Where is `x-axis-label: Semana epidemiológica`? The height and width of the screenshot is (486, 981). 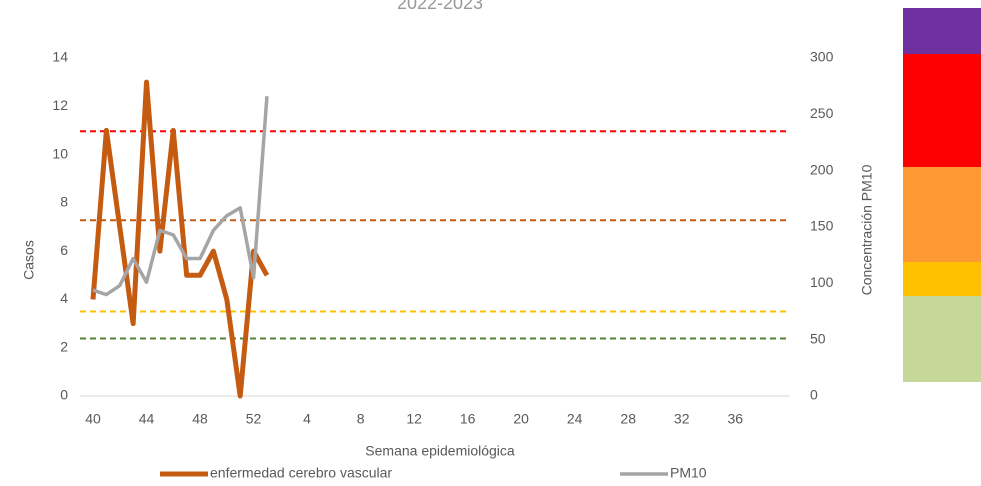
x-axis-label: Semana epidemiológica is located at coordinates (440, 451).